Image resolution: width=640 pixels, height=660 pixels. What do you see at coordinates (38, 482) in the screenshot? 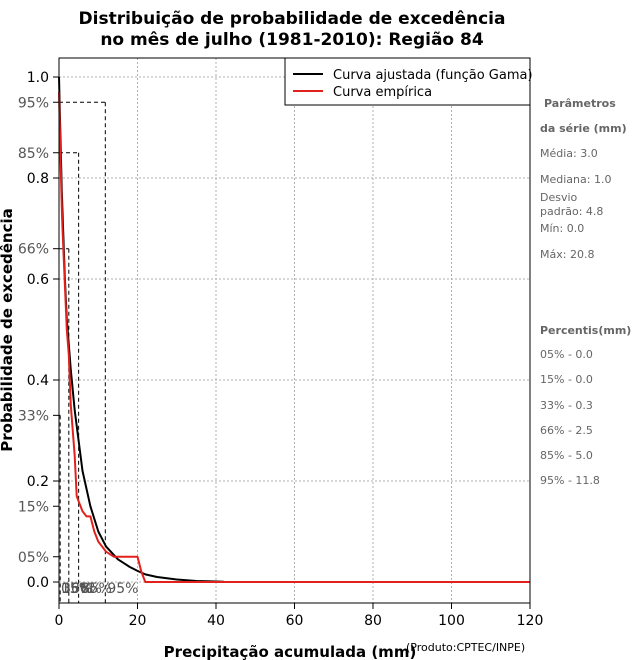
I see `y-tick-label-1: 0.2` at bounding box center [38, 482].